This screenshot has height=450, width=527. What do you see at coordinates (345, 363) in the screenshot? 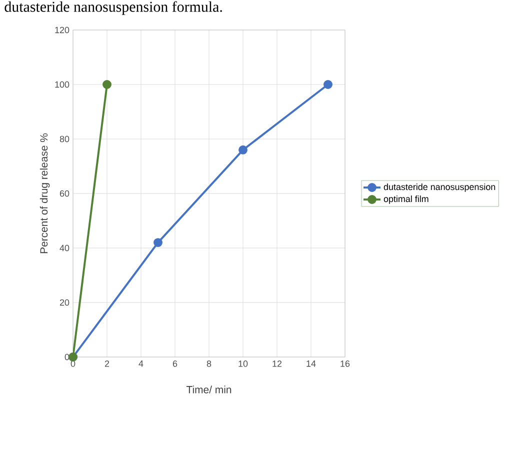
I see `x-tick-label: 16` at bounding box center [345, 363].